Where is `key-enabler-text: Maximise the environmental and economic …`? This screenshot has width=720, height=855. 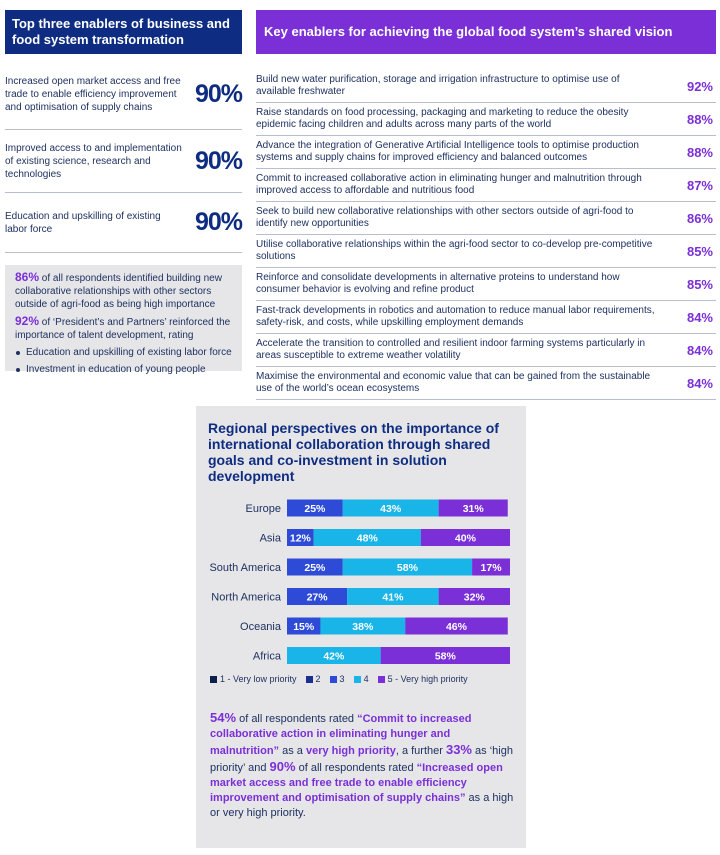 key-enabler-text: Maximise the environmental and economic … is located at coordinates (453, 382).